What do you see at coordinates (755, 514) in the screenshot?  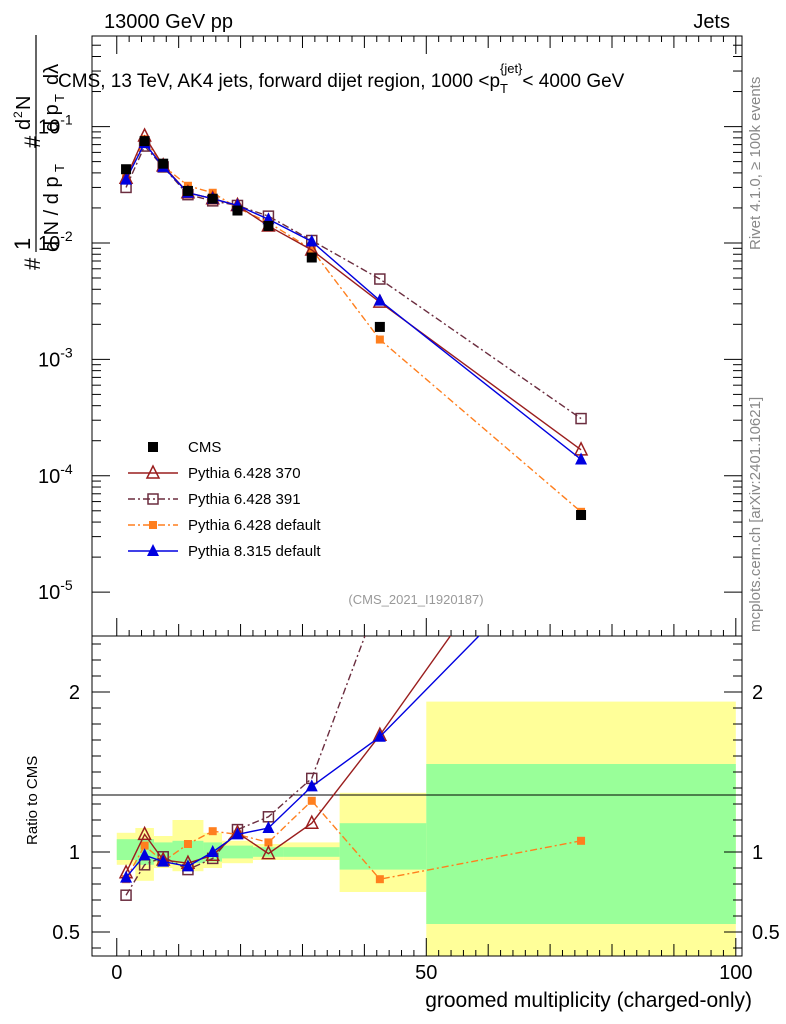 I see `mcplots-label: mcplots.cern.ch [arXiv:2401.10621]` at bounding box center [755, 514].